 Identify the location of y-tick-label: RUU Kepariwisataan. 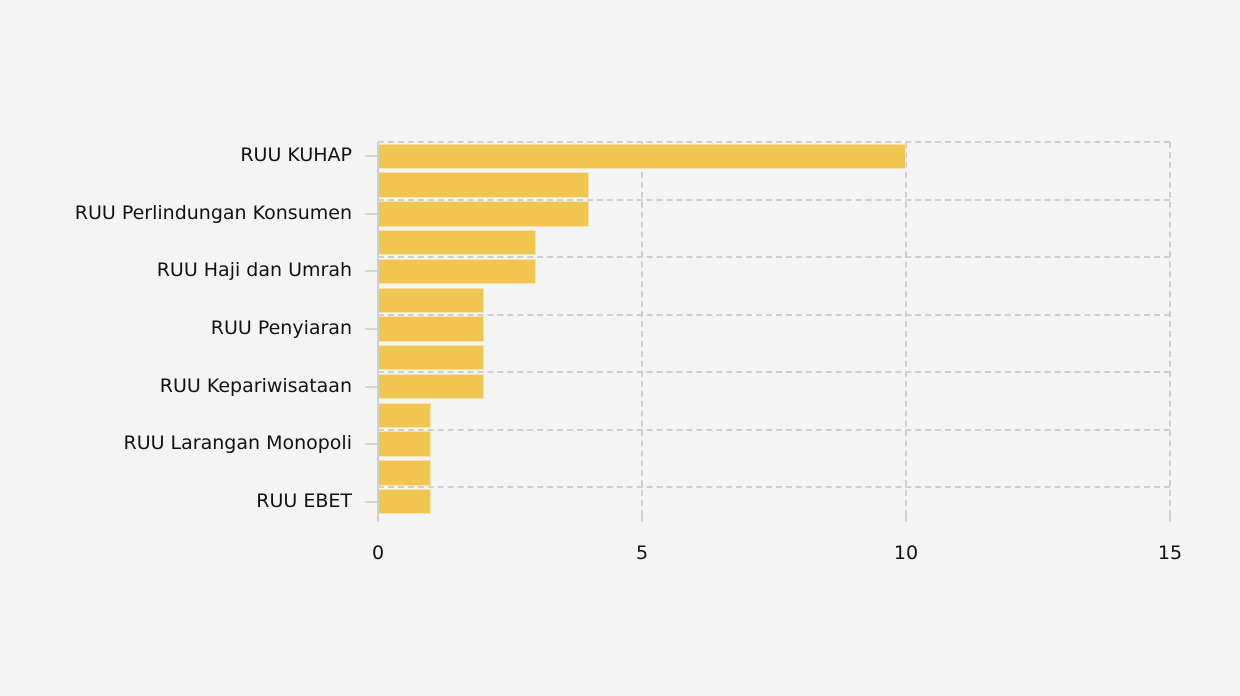
(255, 385).